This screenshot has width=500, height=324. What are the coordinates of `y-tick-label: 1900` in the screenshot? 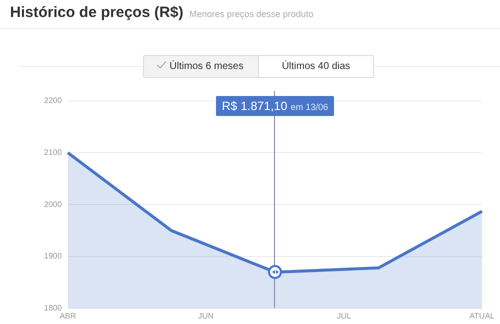 It's located at (53, 256).